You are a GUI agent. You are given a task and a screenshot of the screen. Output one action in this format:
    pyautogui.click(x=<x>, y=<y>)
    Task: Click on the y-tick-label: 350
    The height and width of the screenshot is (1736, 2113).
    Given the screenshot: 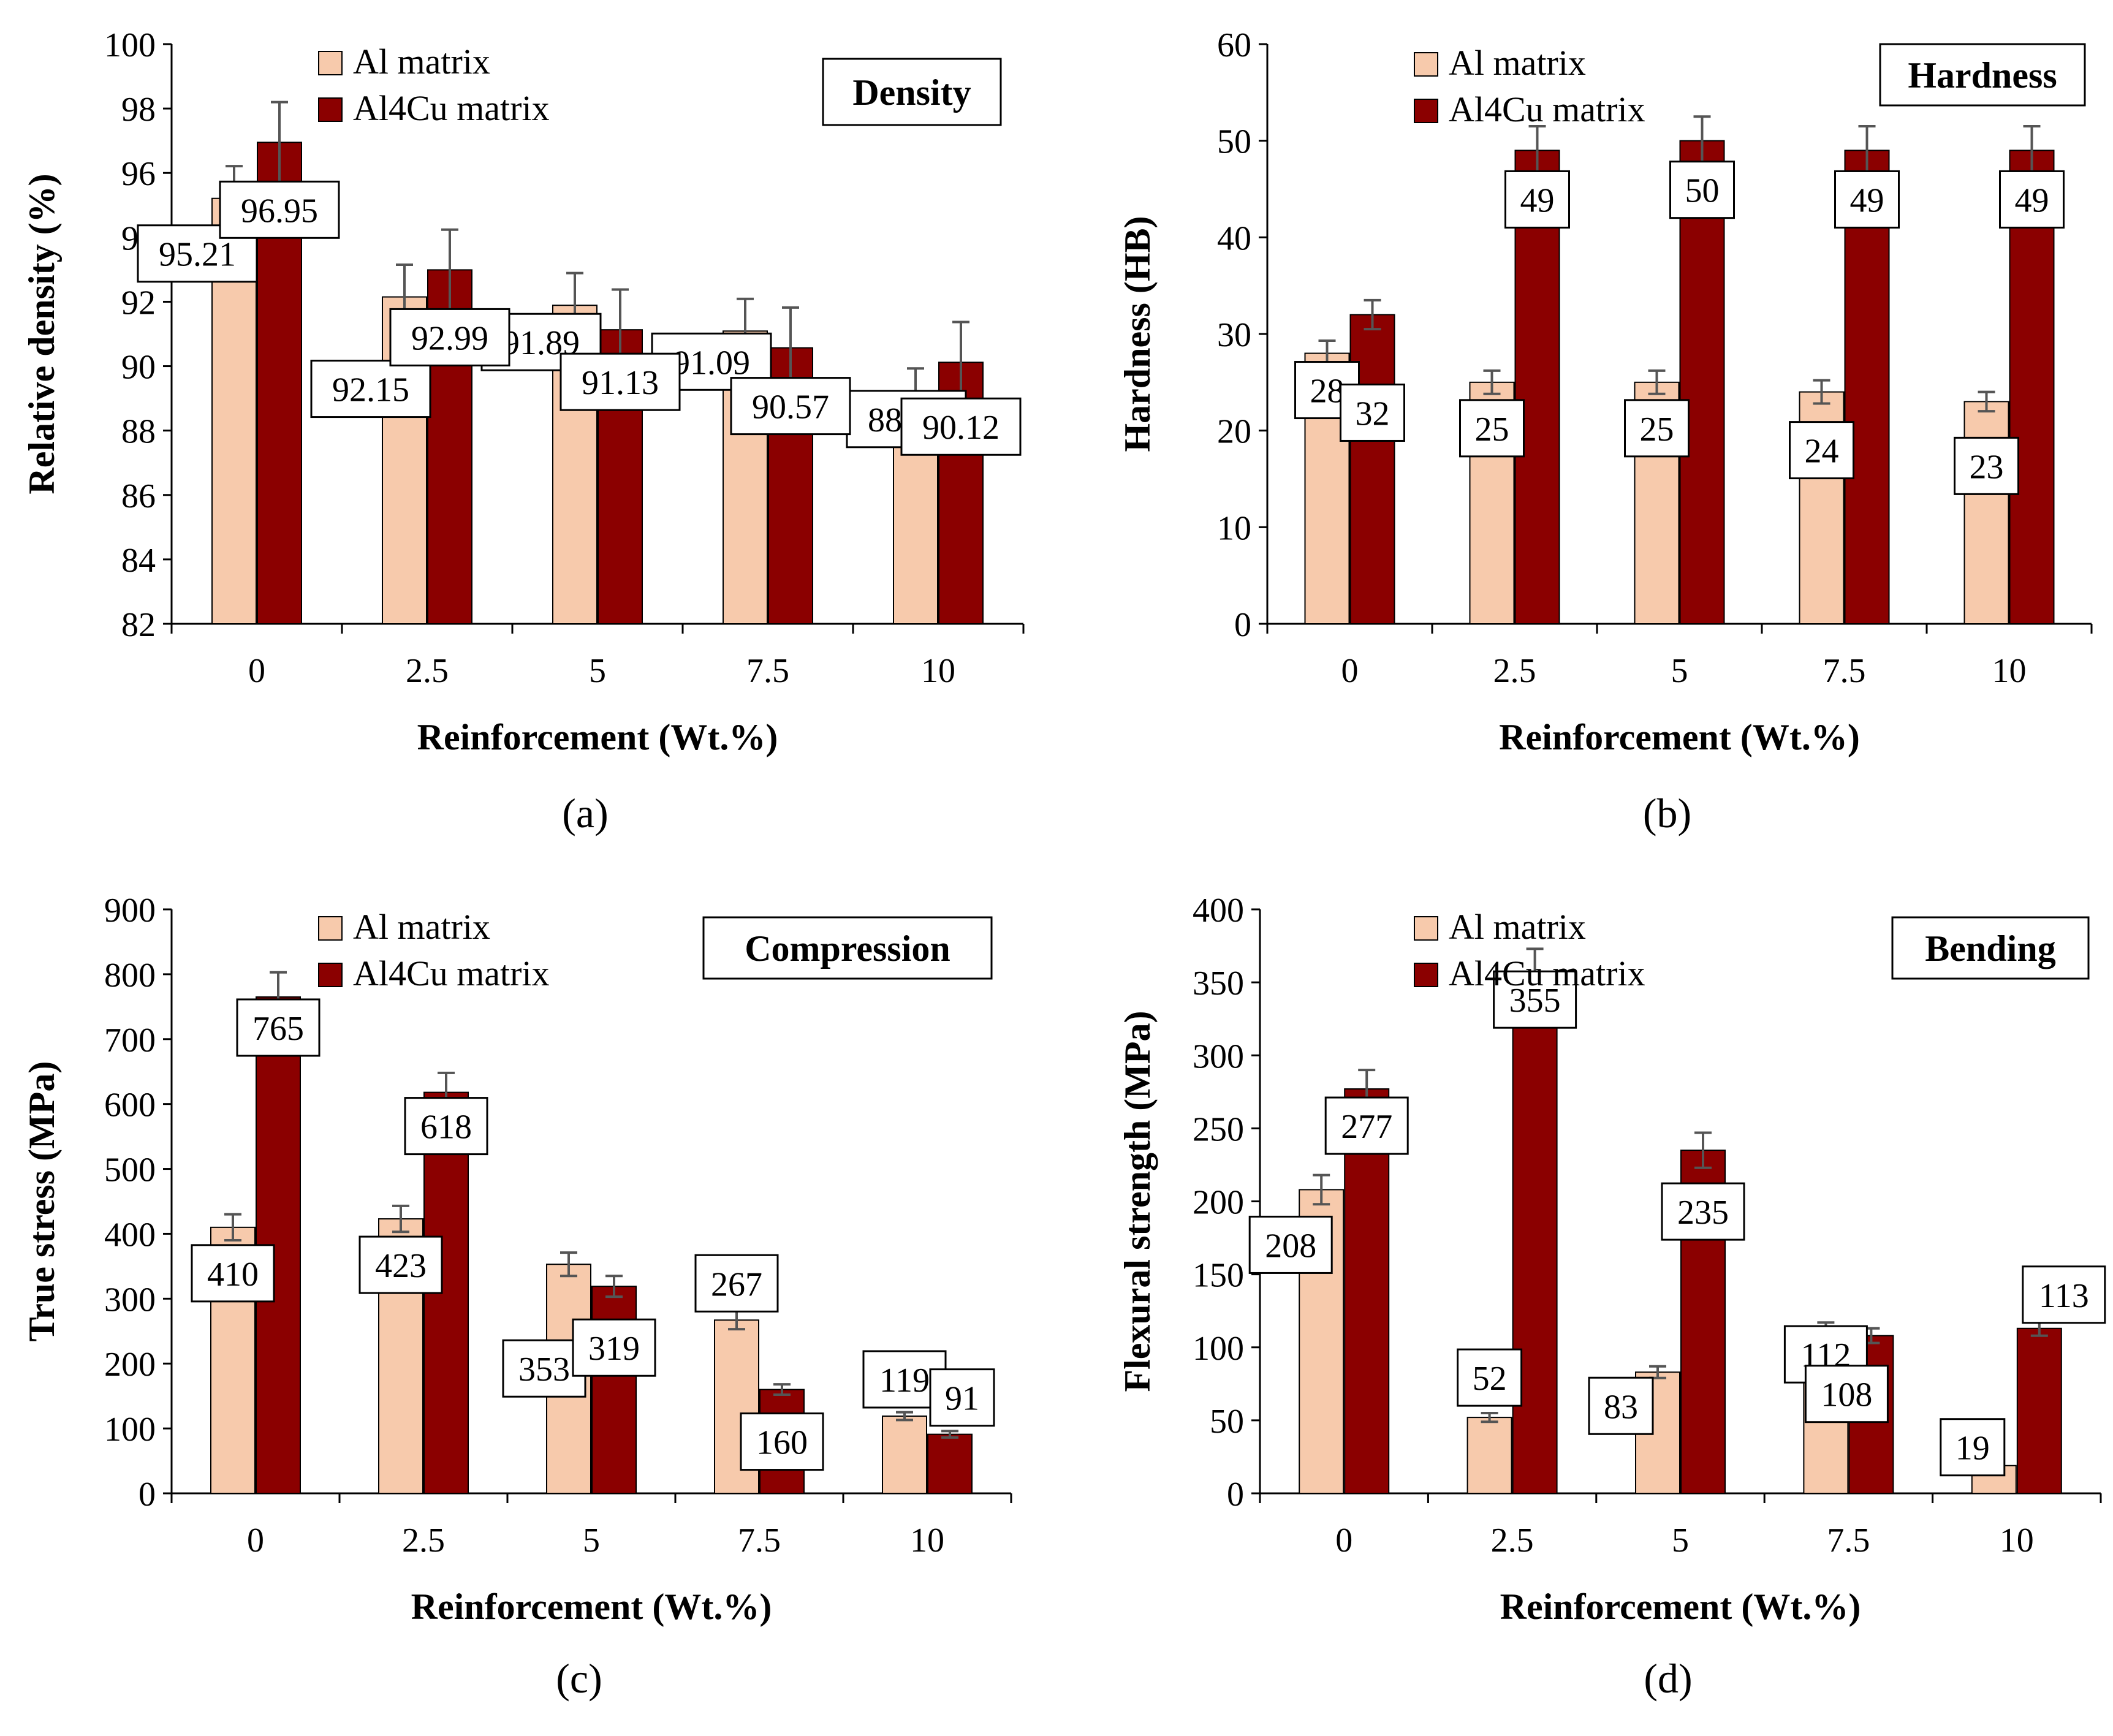 What is the action you would take?
    pyautogui.click(x=1218, y=984)
    